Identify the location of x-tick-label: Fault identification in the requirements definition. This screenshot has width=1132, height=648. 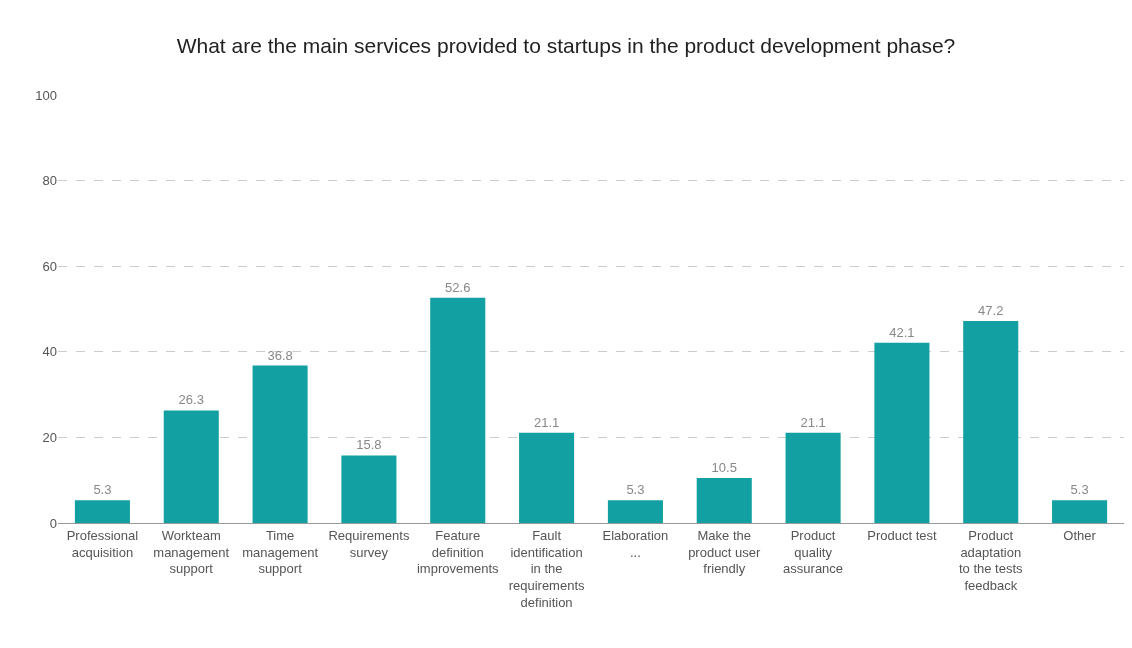
(547, 569).